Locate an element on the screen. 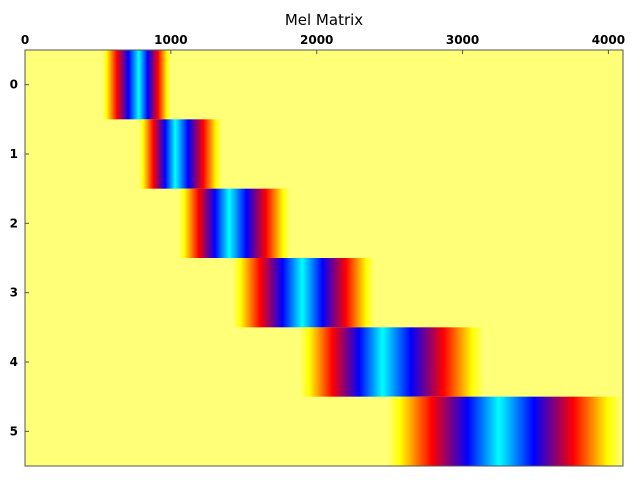  x-tick-label: 4000 is located at coordinates (608, 40).